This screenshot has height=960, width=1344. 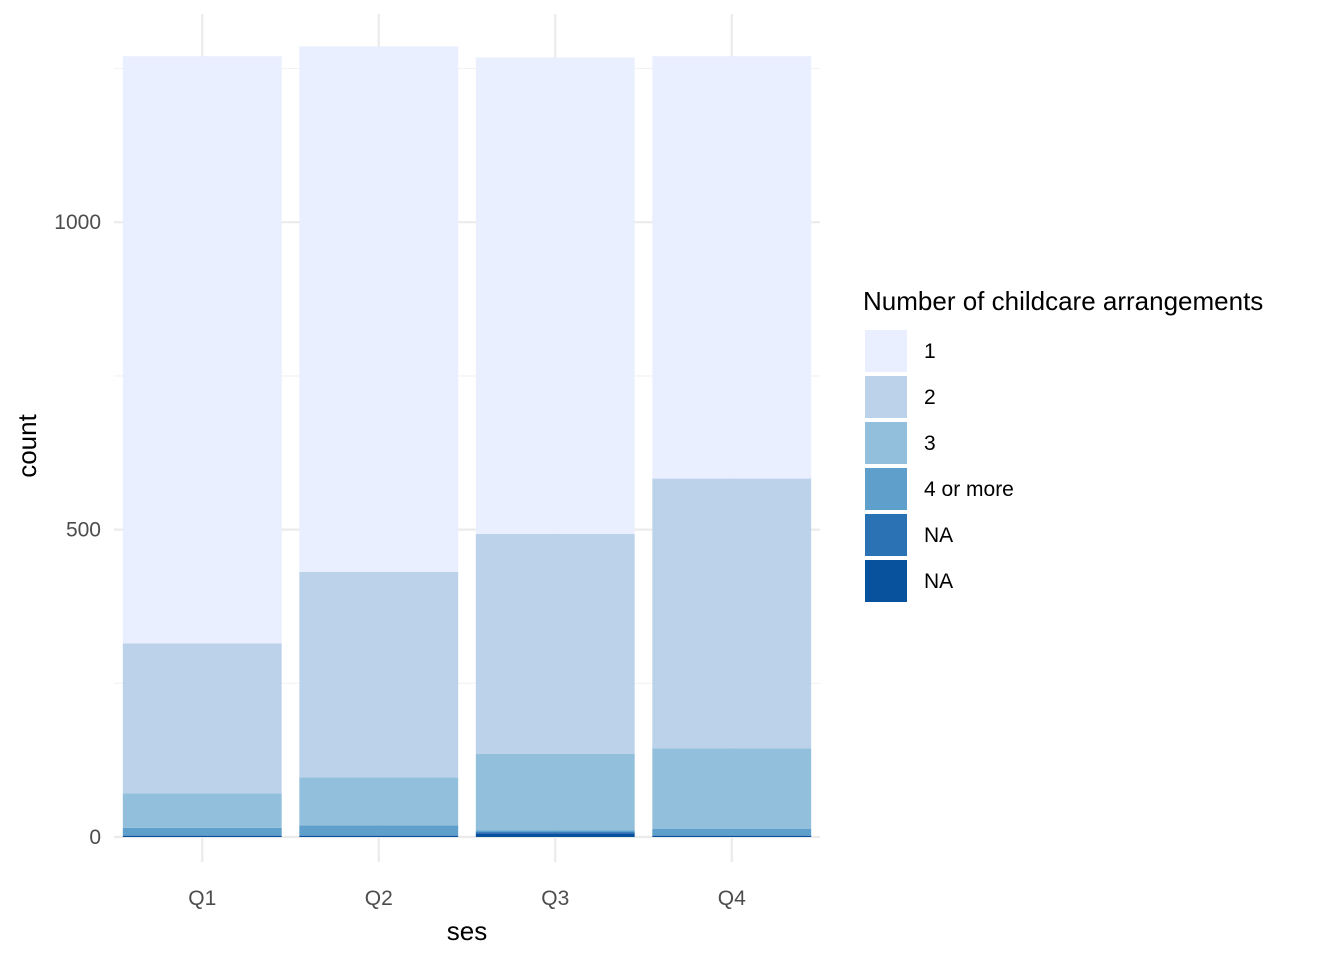 I want to click on legend-label: 1, so click(x=930, y=351).